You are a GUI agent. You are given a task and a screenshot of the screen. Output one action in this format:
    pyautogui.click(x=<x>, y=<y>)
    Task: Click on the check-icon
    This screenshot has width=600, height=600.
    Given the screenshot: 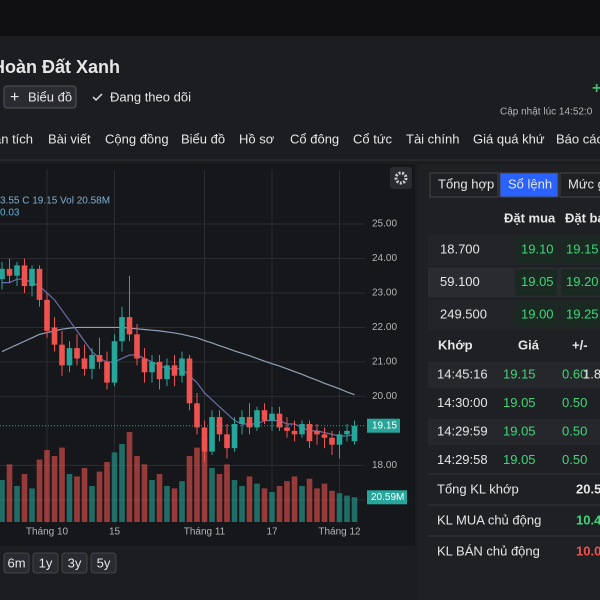 What is the action you would take?
    pyautogui.click(x=97, y=97)
    